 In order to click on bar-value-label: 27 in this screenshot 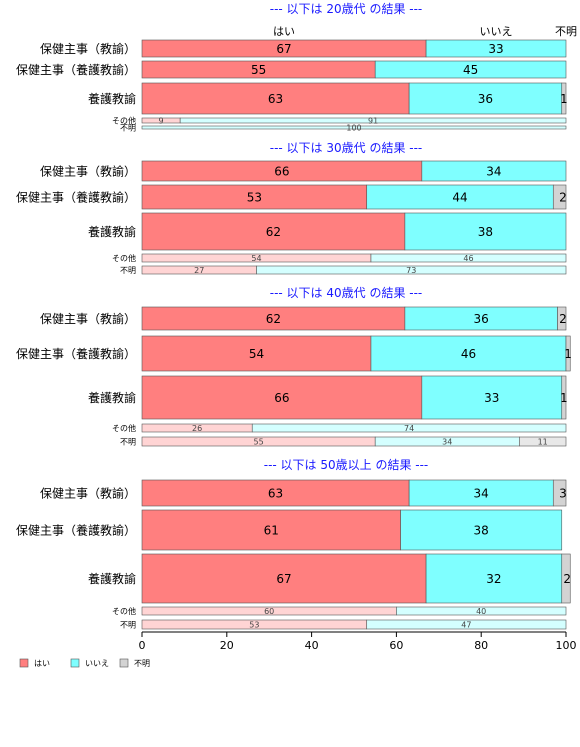, I will do `click(199, 270)`.